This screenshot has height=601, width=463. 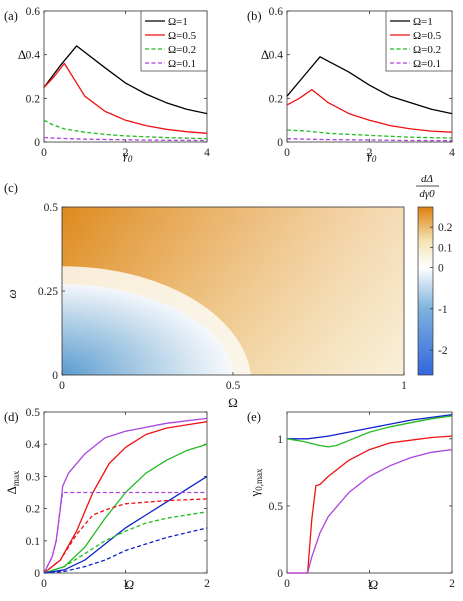 I want to click on colorbar-tick-label: 0.1, so click(x=445, y=248).